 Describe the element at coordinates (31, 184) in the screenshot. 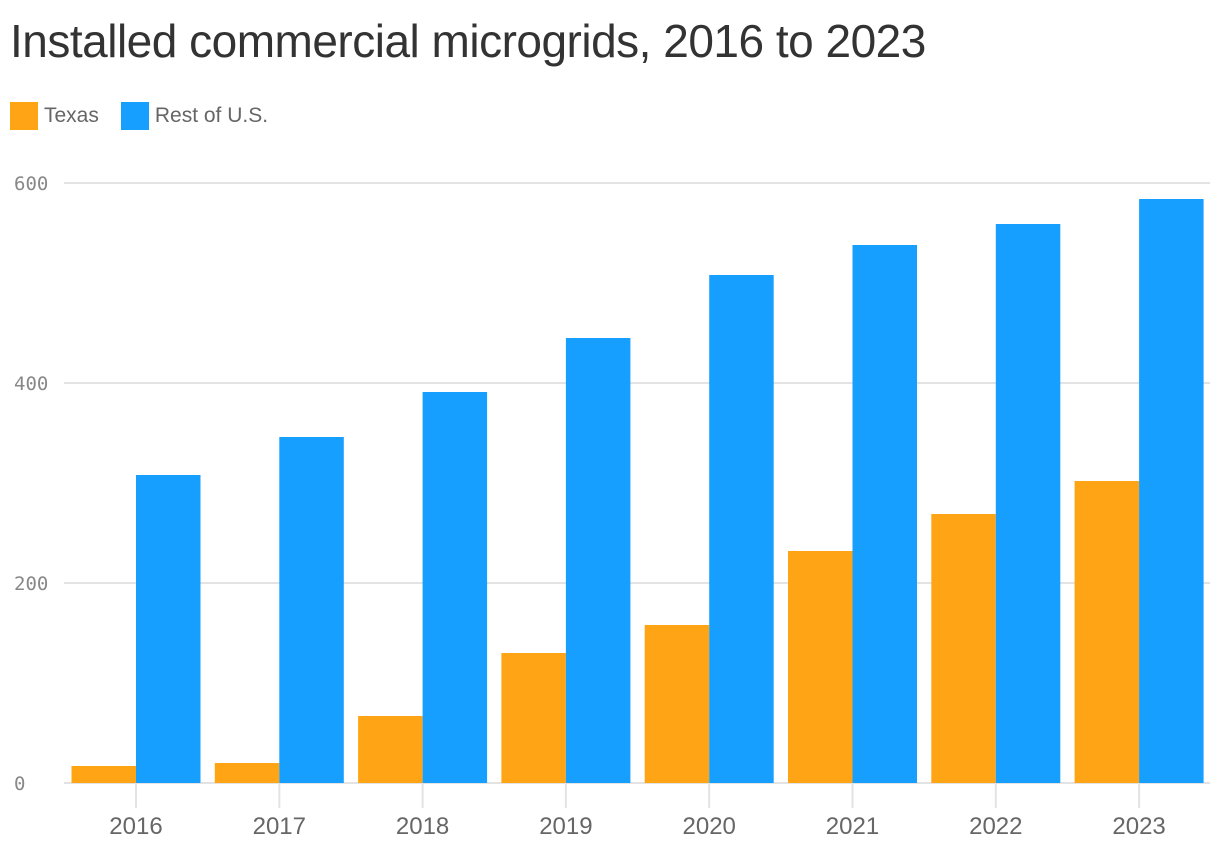

I see `y-tick-label: 600` at that location.